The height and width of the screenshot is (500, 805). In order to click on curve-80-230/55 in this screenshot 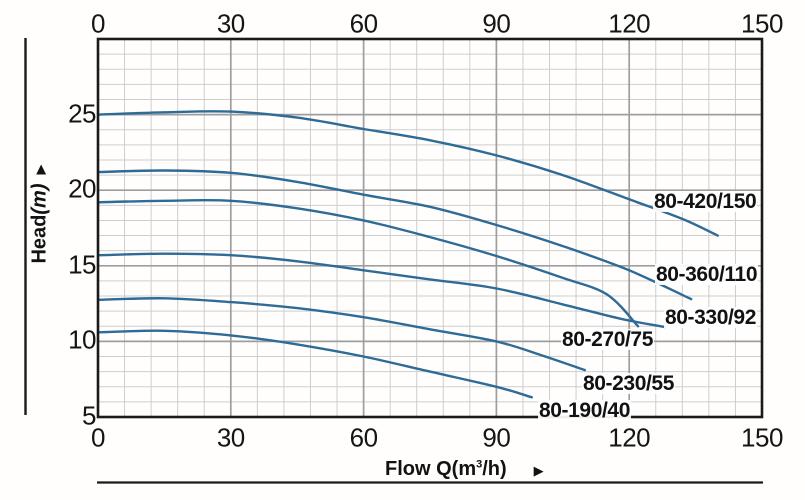, I will do `click(341, 334)`.